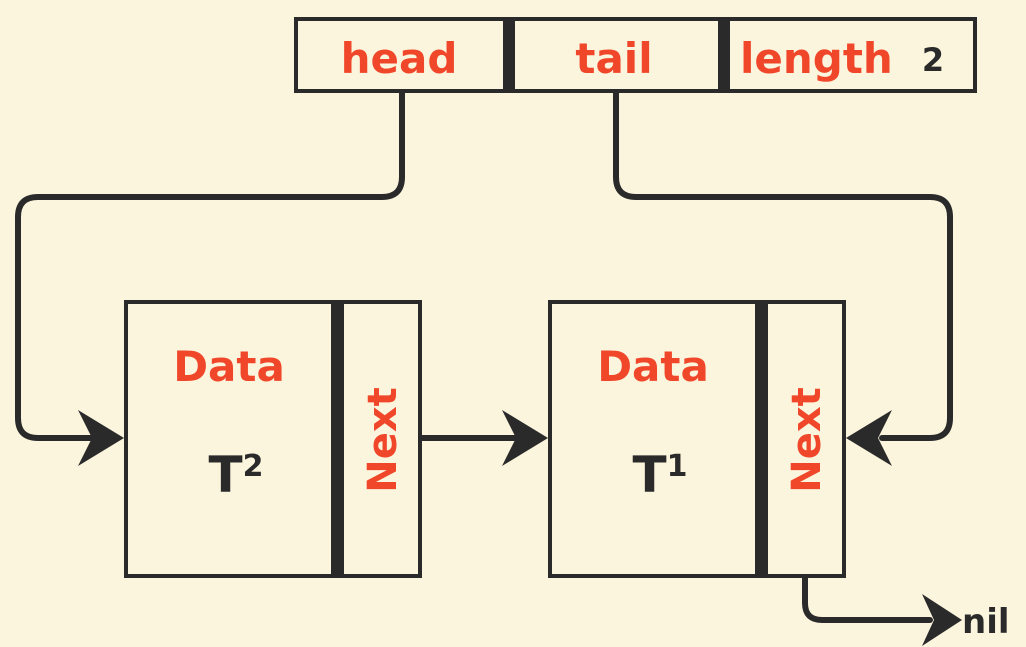 The width and height of the screenshot is (1026, 647). Describe the element at coordinates (677, 466) in the screenshot. I see `node-2-value-sup: 1` at that location.